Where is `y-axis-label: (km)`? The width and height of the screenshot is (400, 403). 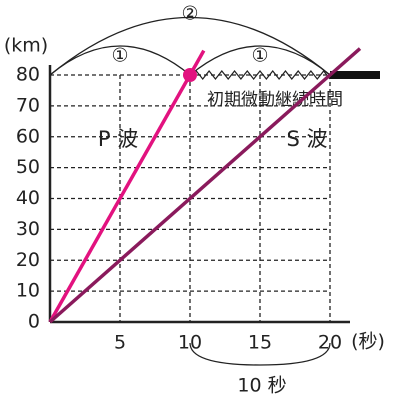
y-axis-label: (km) is located at coordinates (26, 46).